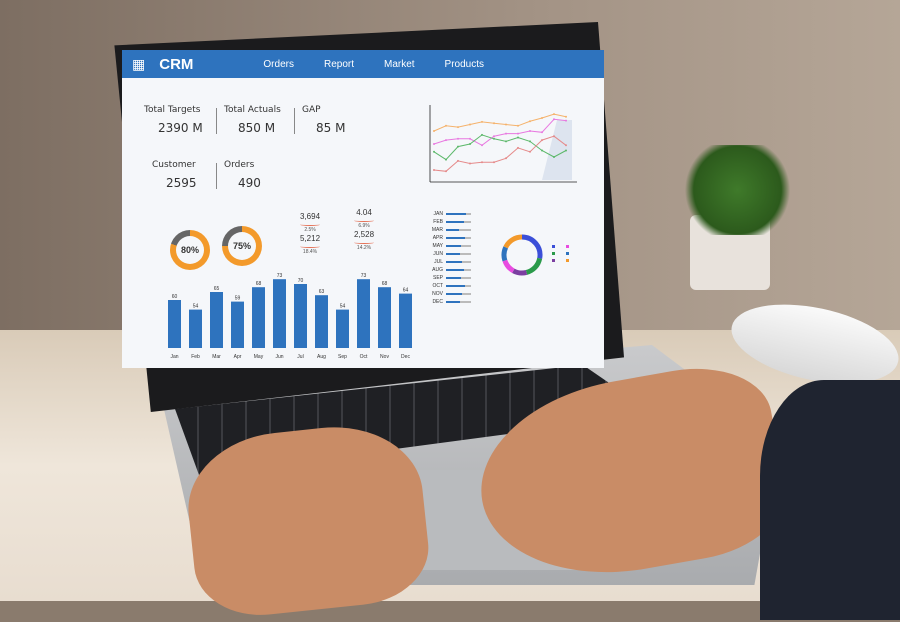  Describe the element at coordinates (437, 278) in the screenshot. I see `hbar-label: SEP` at that location.